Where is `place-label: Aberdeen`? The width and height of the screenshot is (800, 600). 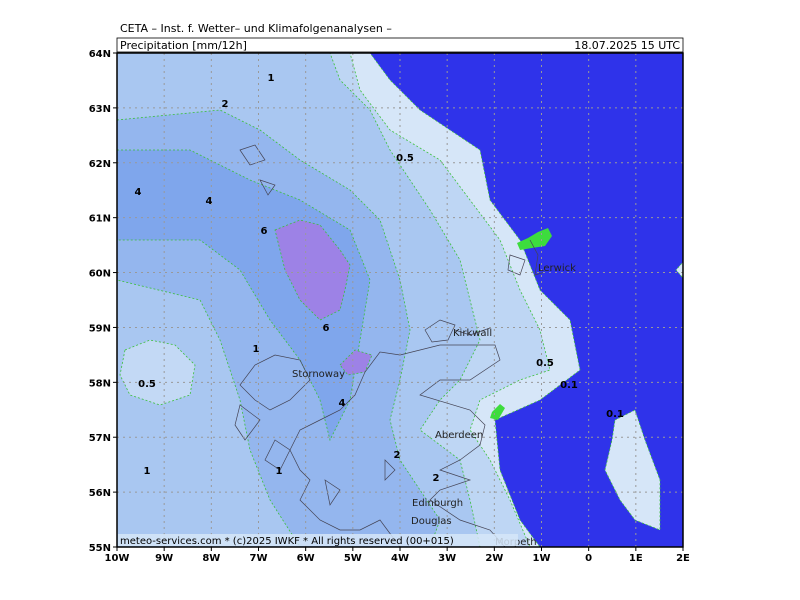
place-label: Aberdeen is located at coordinates (459, 435).